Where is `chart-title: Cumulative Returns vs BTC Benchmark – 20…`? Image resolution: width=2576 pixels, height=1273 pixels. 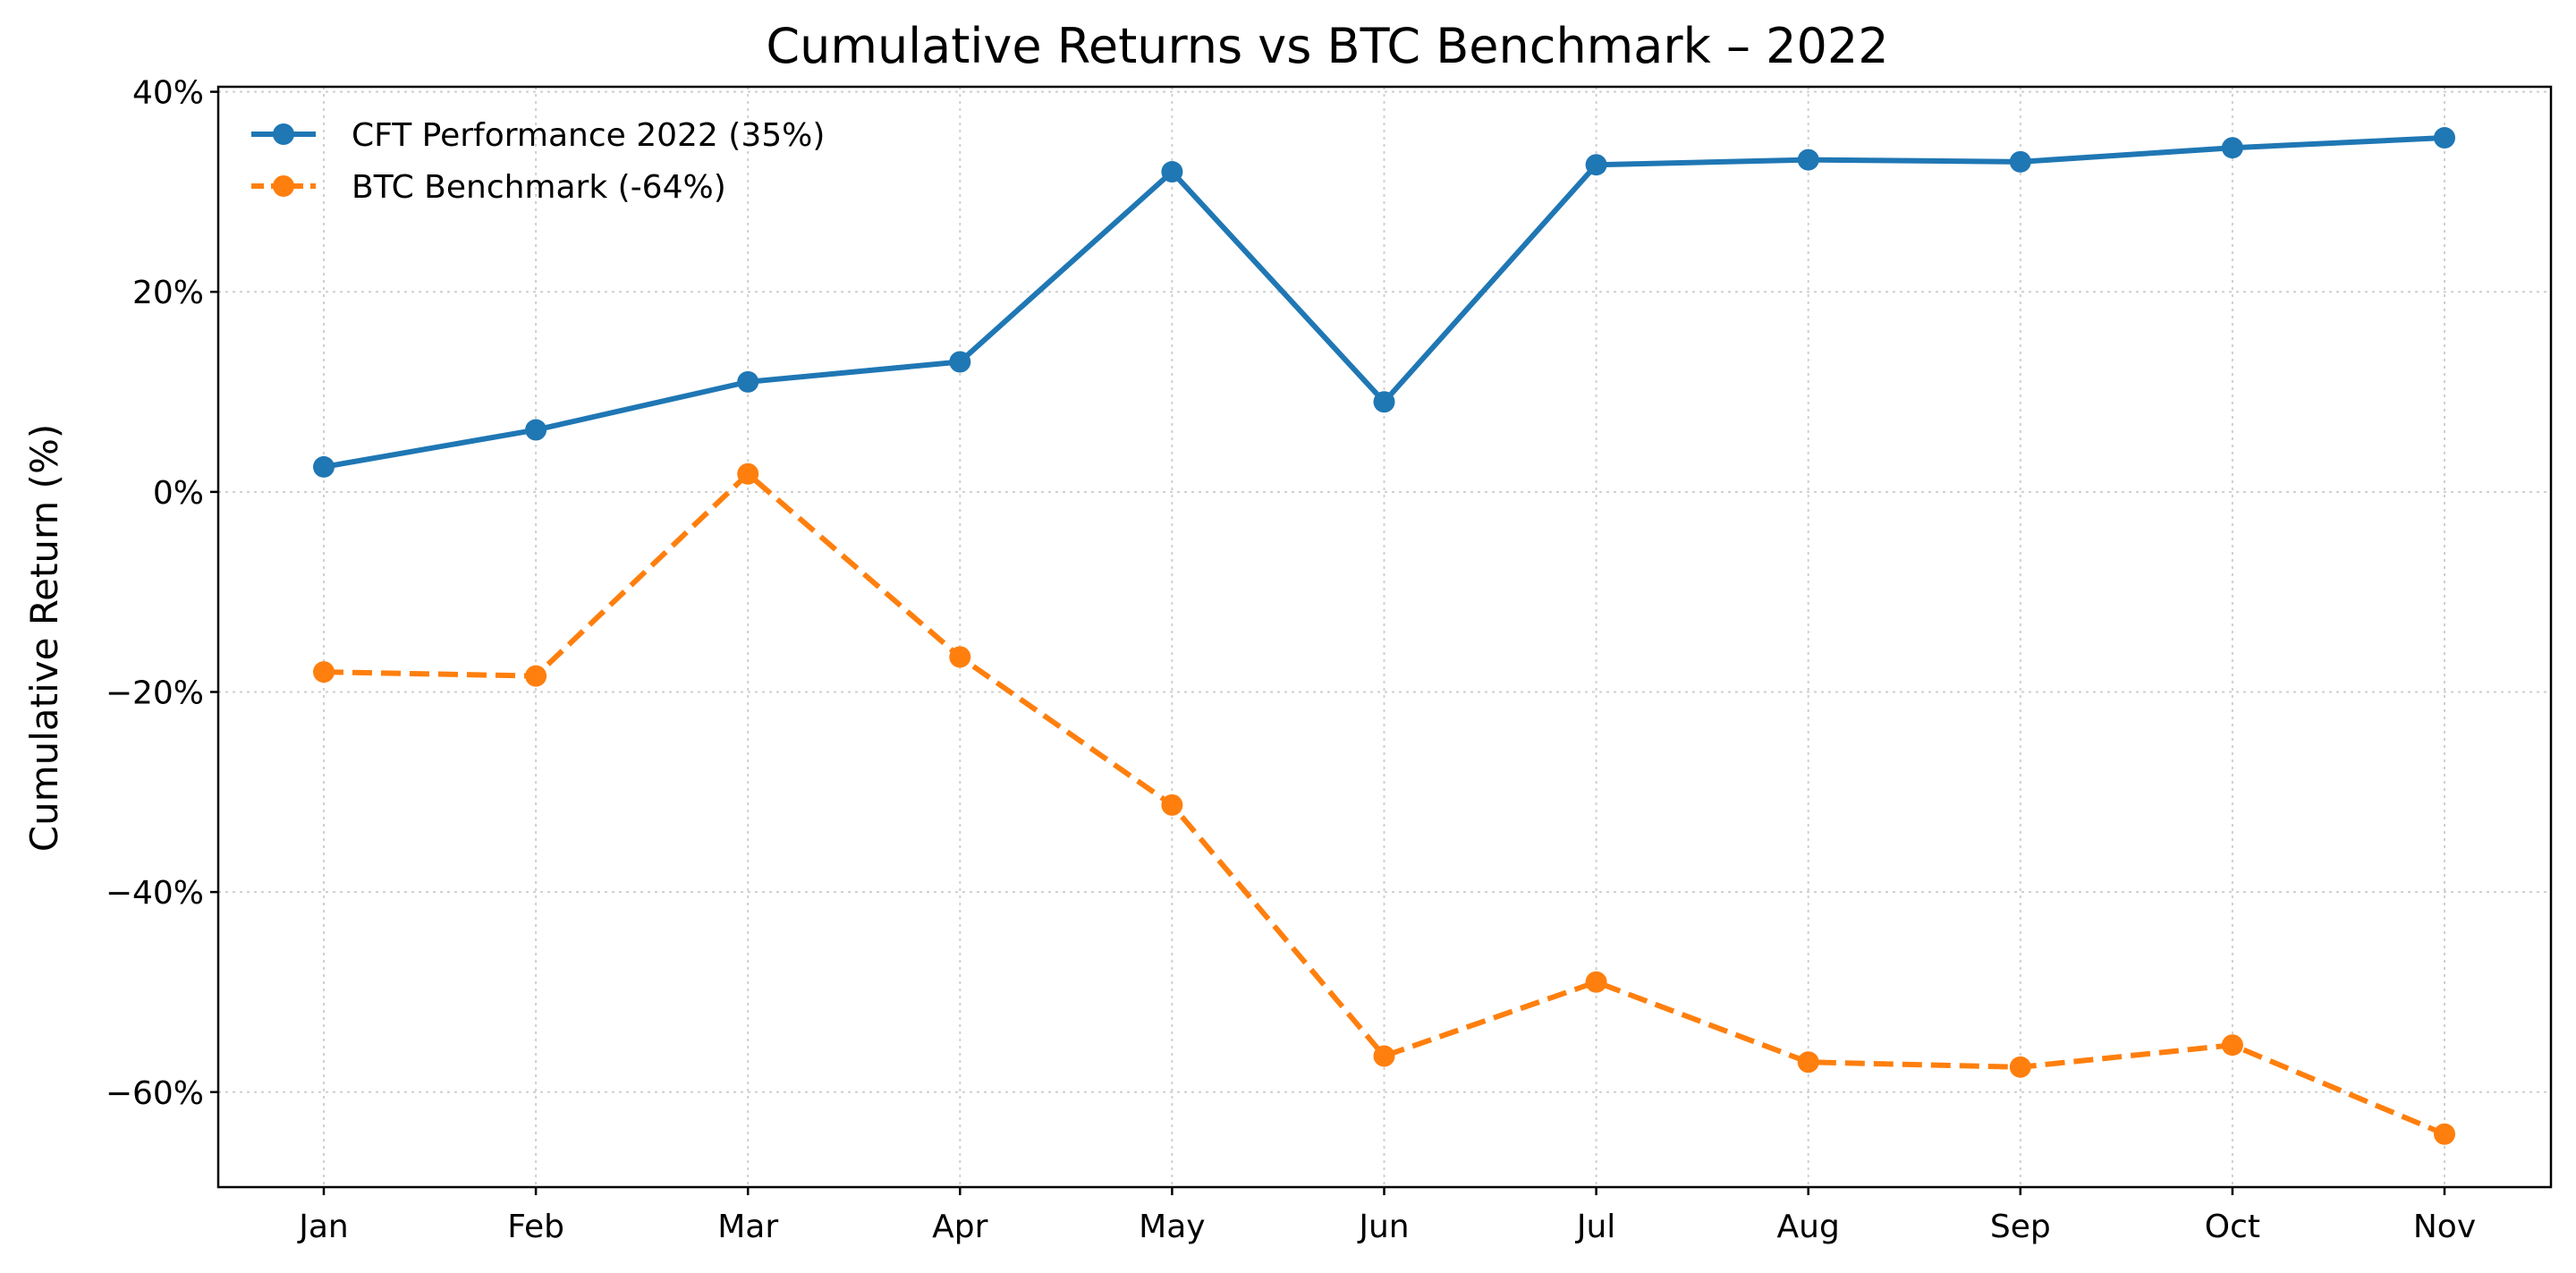 chart-title: Cumulative Returns vs BTC Benchmark – 20… is located at coordinates (1327, 46).